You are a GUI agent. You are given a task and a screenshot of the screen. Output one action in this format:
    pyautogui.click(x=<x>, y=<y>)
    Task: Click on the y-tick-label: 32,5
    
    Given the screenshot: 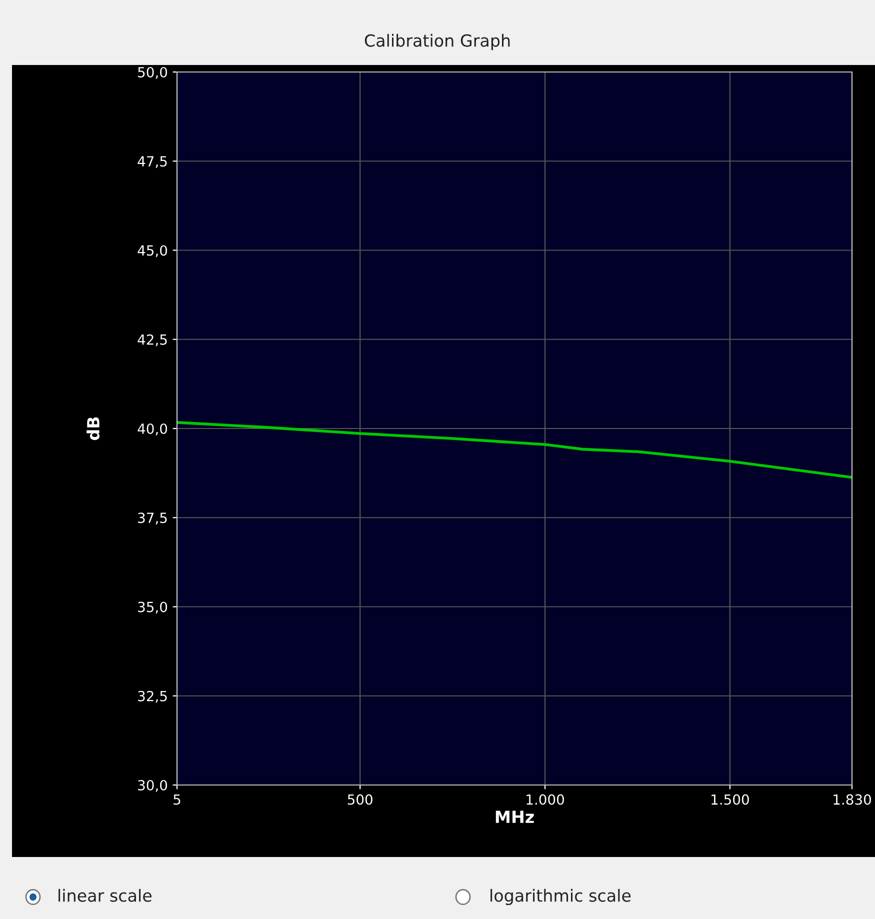 What is the action you would take?
    pyautogui.click(x=152, y=696)
    